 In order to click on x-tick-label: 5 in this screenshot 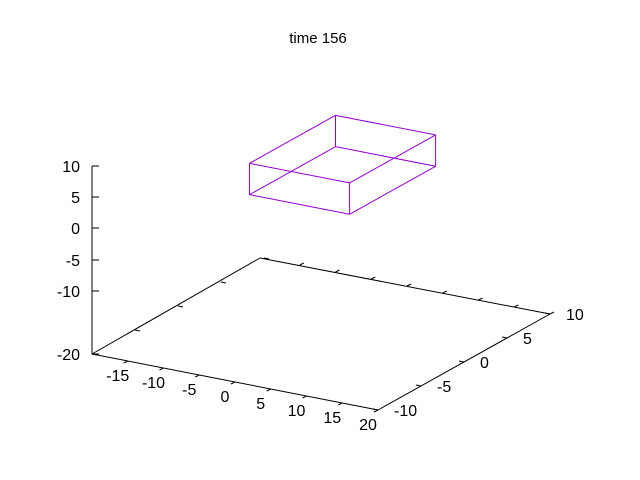, I will do `click(260, 404)`.